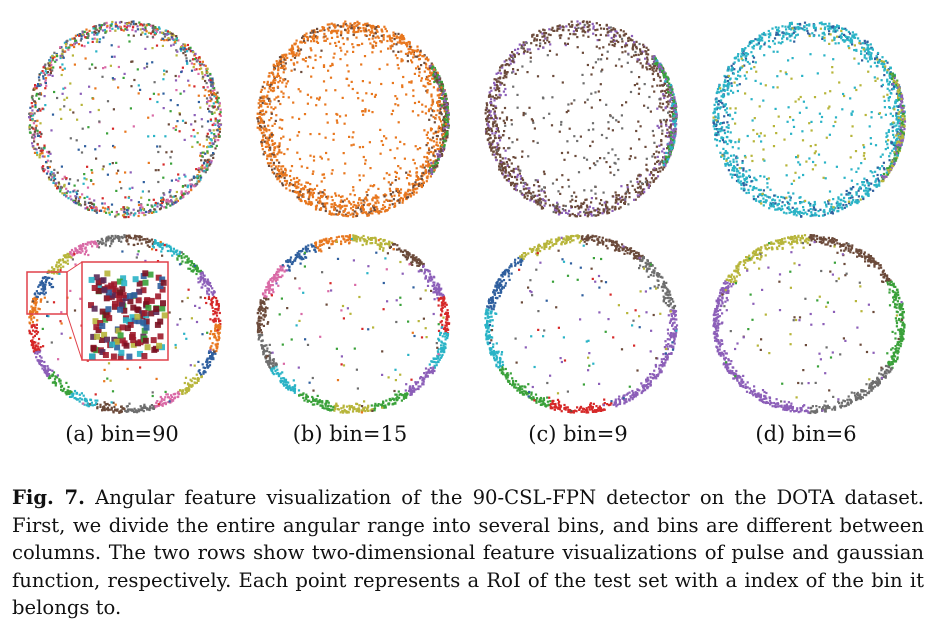 The image size is (936, 643). Describe the element at coordinates (48, 497) in the screenshot. I see `caption-label: Fig. 7.` at that location.